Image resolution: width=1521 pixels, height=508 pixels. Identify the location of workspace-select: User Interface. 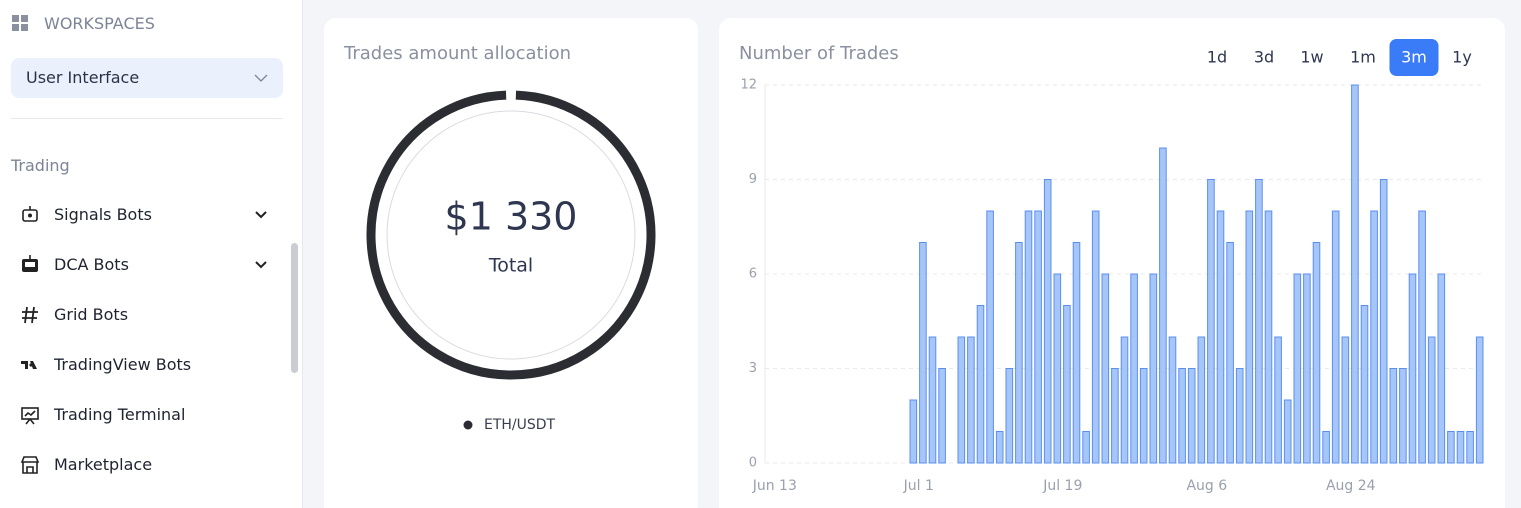
(147, 78).